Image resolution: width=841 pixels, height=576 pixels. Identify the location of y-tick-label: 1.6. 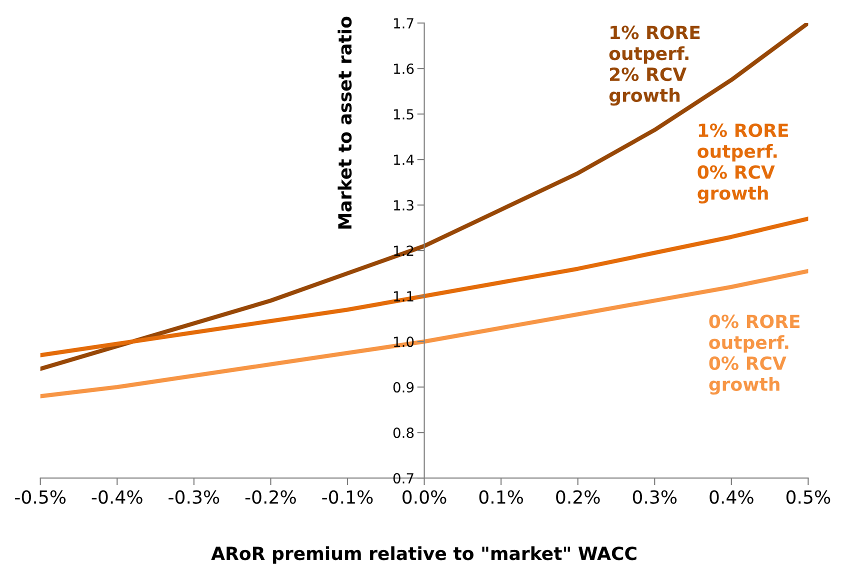
(404, 69).